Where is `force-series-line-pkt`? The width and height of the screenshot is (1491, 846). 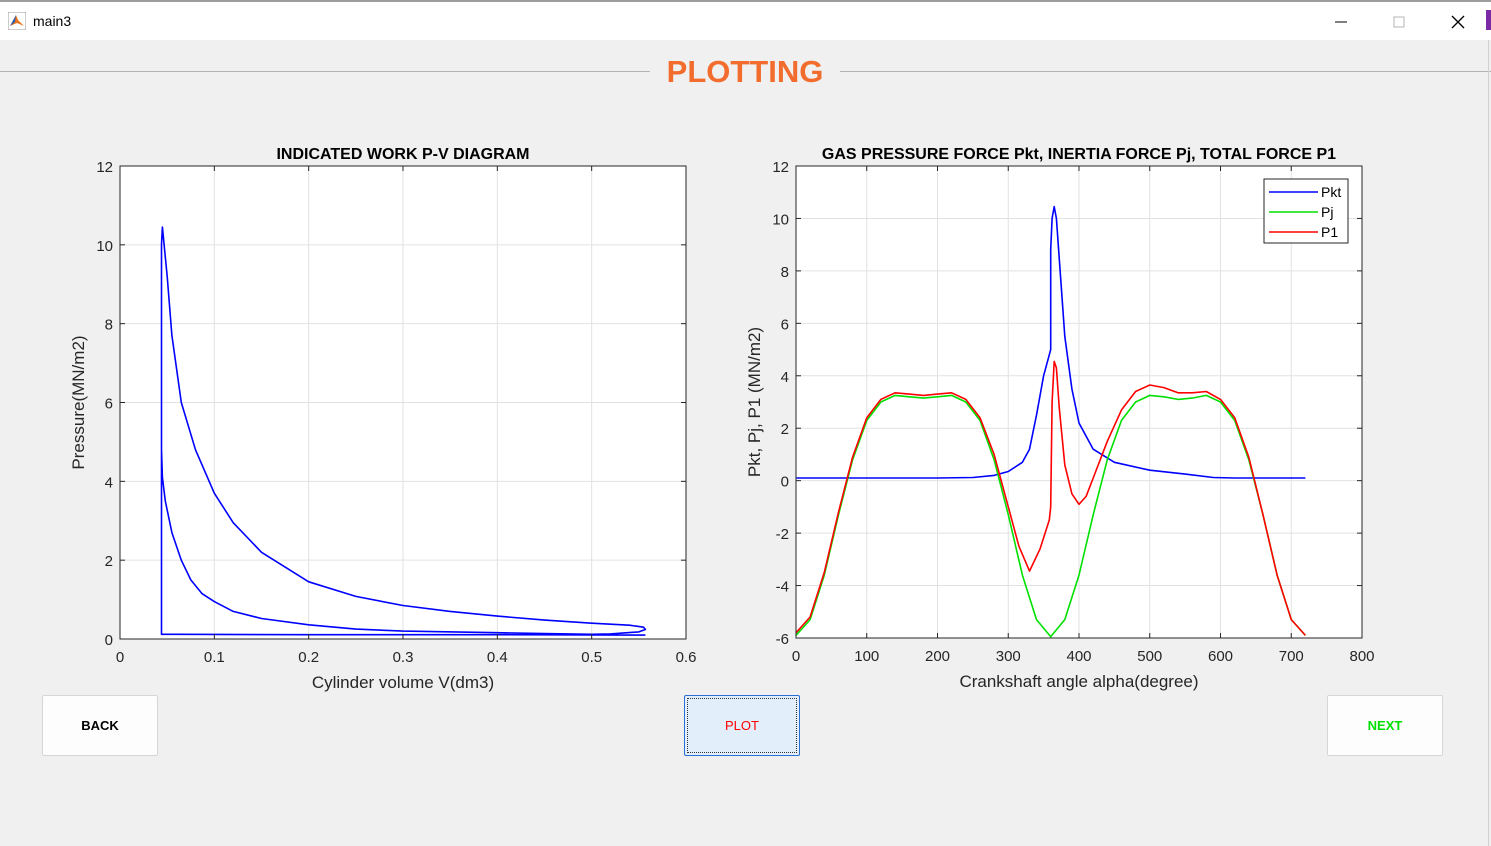 force-series-line-pkt is located at coordinates (1051, 342).